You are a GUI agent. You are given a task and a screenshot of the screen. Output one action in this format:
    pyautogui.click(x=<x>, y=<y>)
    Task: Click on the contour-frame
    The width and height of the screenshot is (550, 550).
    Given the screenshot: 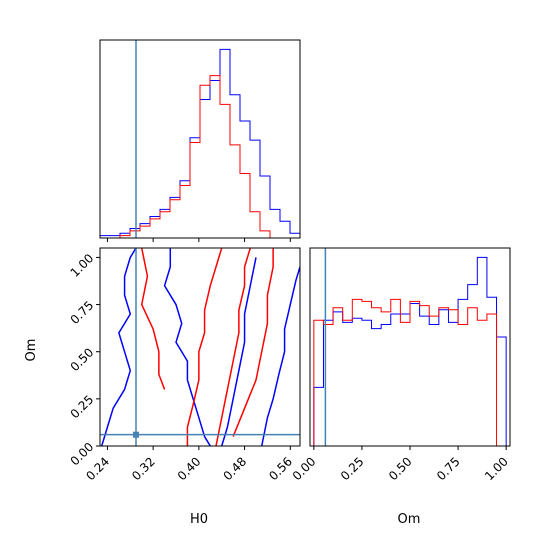 What is the action you would take?
    pyautogui.click(x=200, y=347)
    